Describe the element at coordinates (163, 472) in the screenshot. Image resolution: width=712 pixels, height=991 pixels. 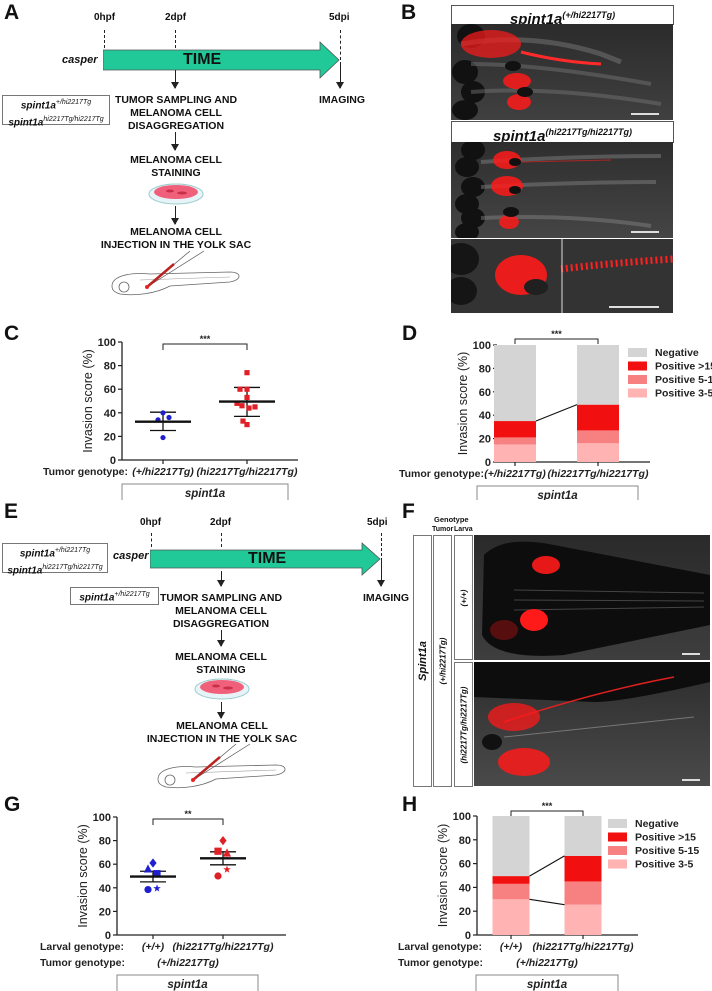
I see `row-value: (+/hi2217Tg)` at that location.